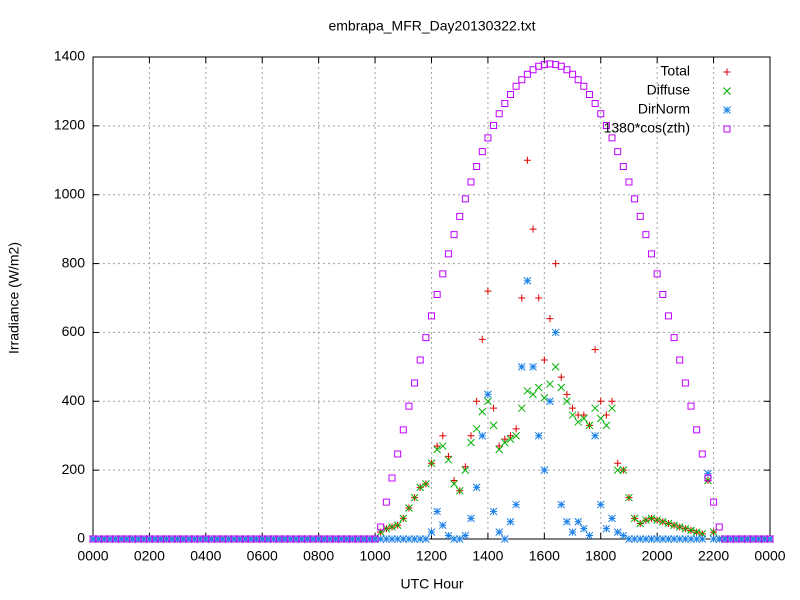 This screenshot has height=600, width=800. Describe the element at coordinates (487, 556) in the screenshot. I see `x-tick-label: 1400` at that location.